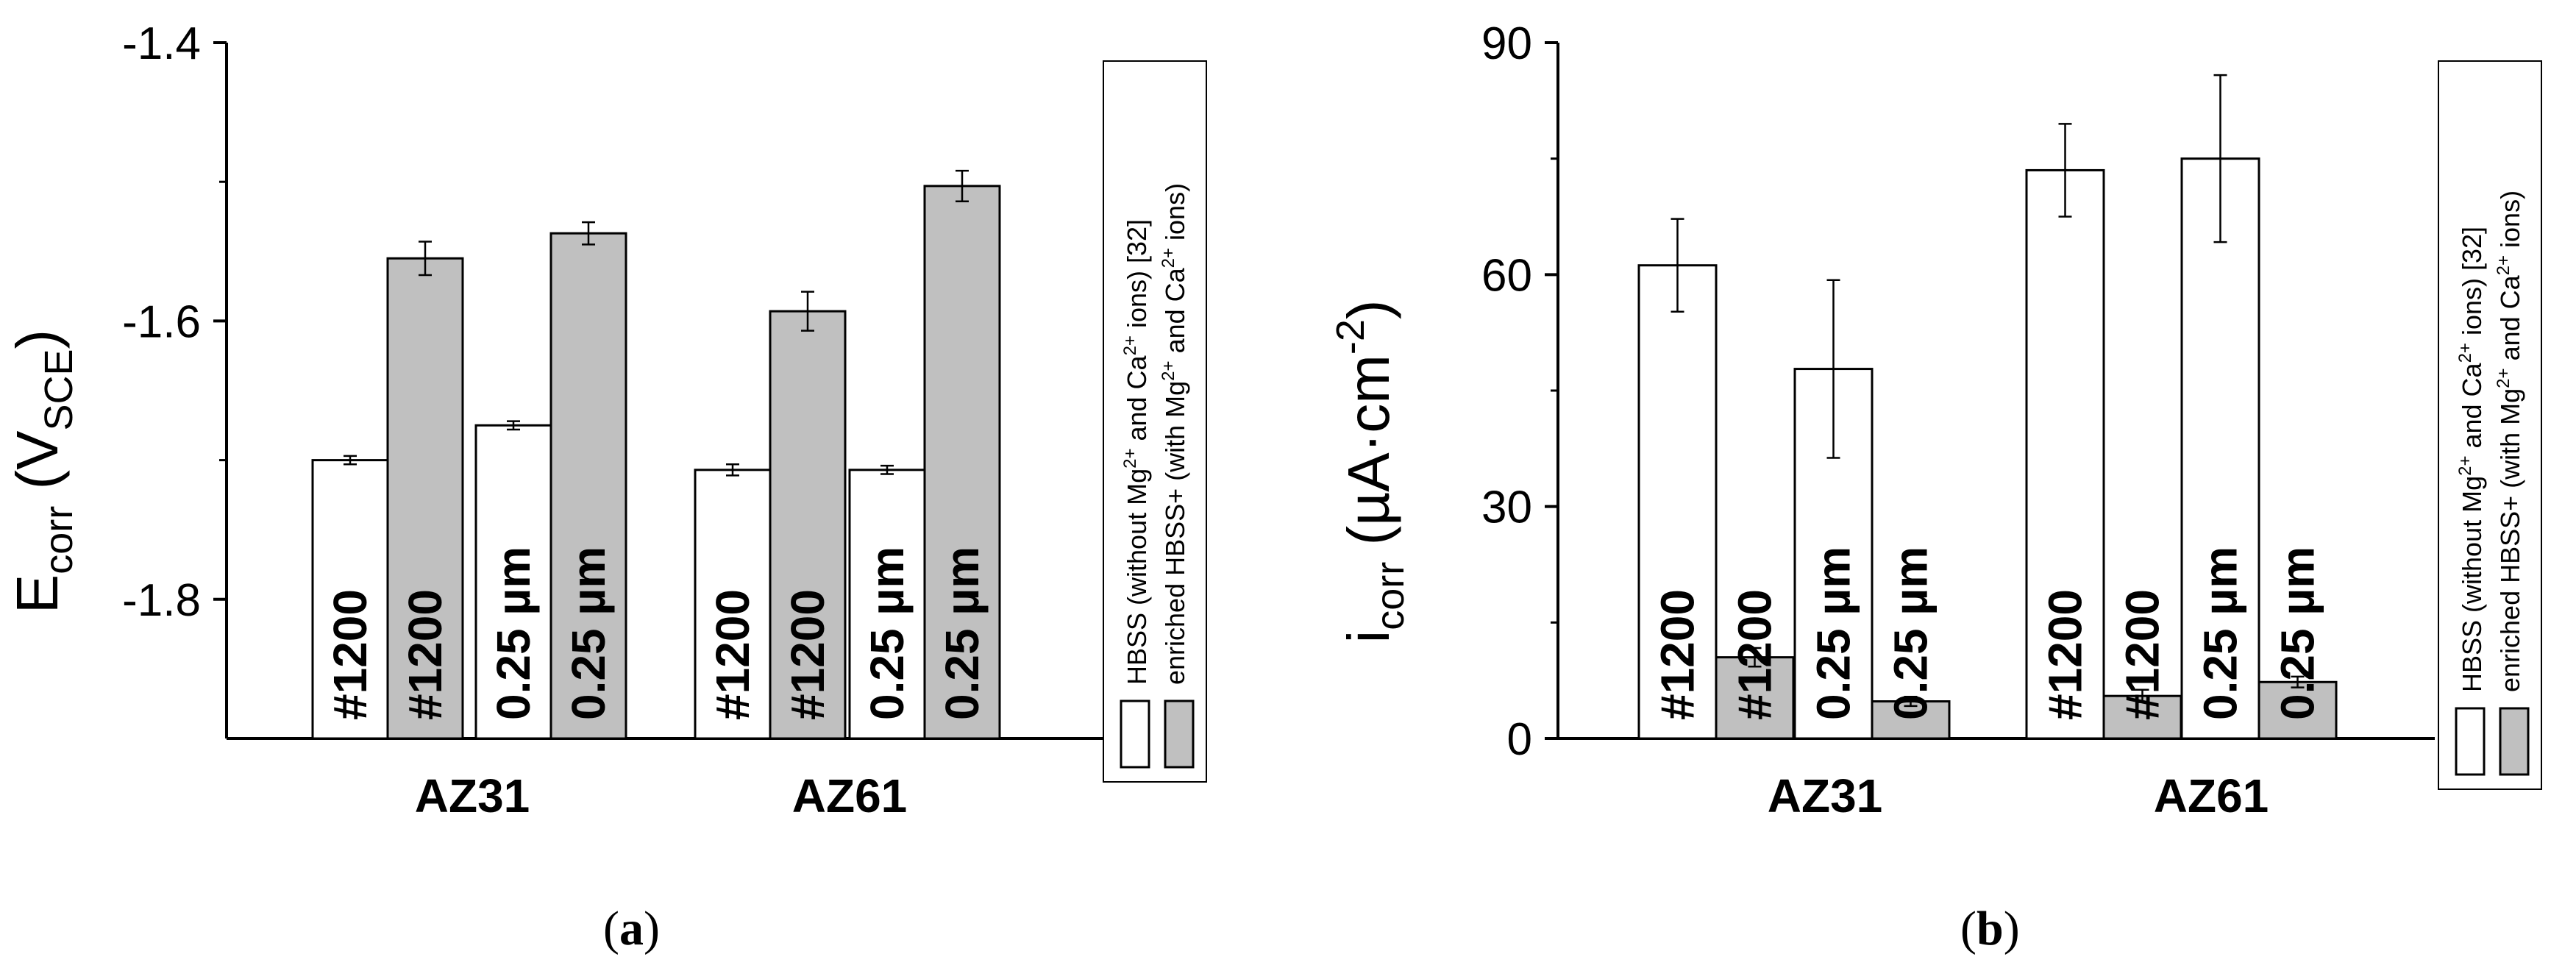 Image resolution: width=2576 pixels, height=979 pixels. Describe the element at coordinates (1990, 928) in the screenshot. I see `panel-b-caption: (b)` at that location.